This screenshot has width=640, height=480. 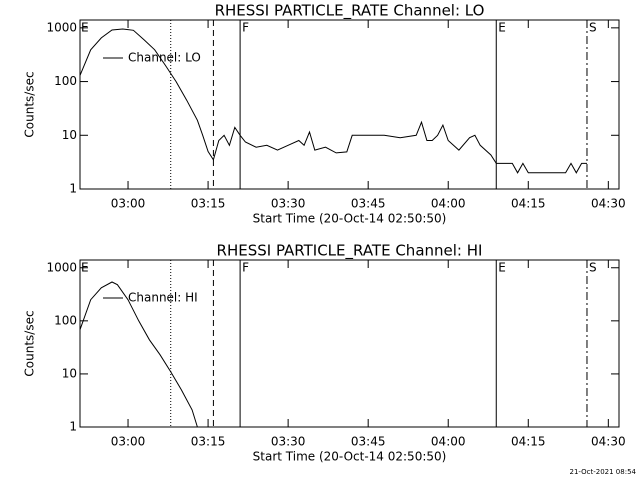 I want to click on chart-title: RHESSI PARTICLE_RATE Channel: LO, so click(x=350, y=11).